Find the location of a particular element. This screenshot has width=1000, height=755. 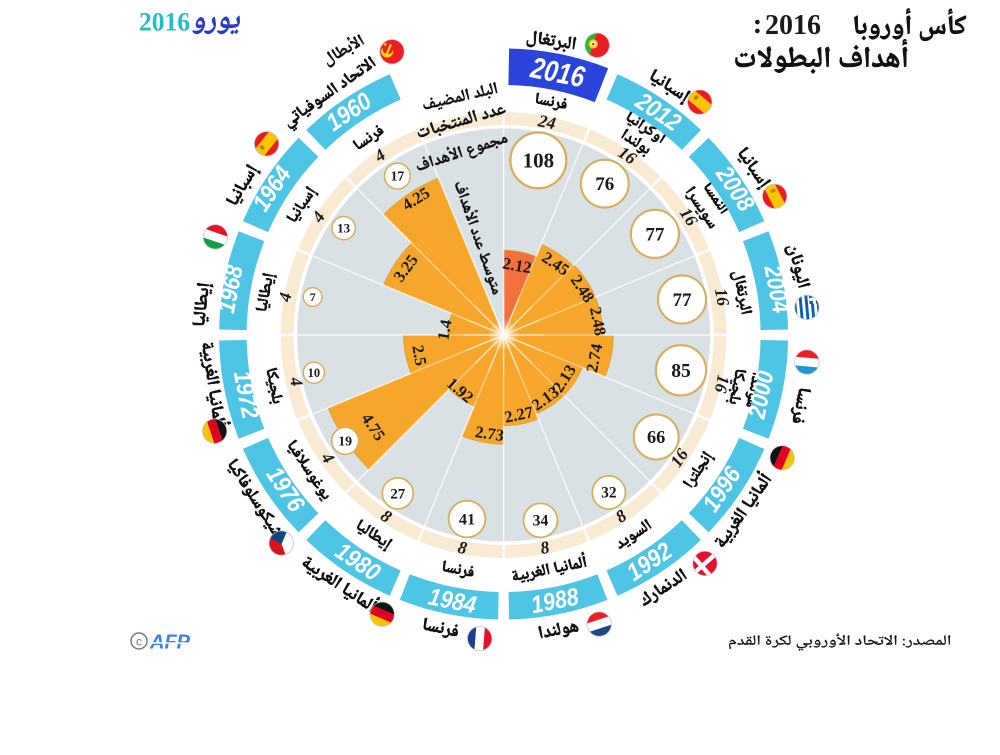

svg-text: 2.73 is located at coordinates (489, 433).